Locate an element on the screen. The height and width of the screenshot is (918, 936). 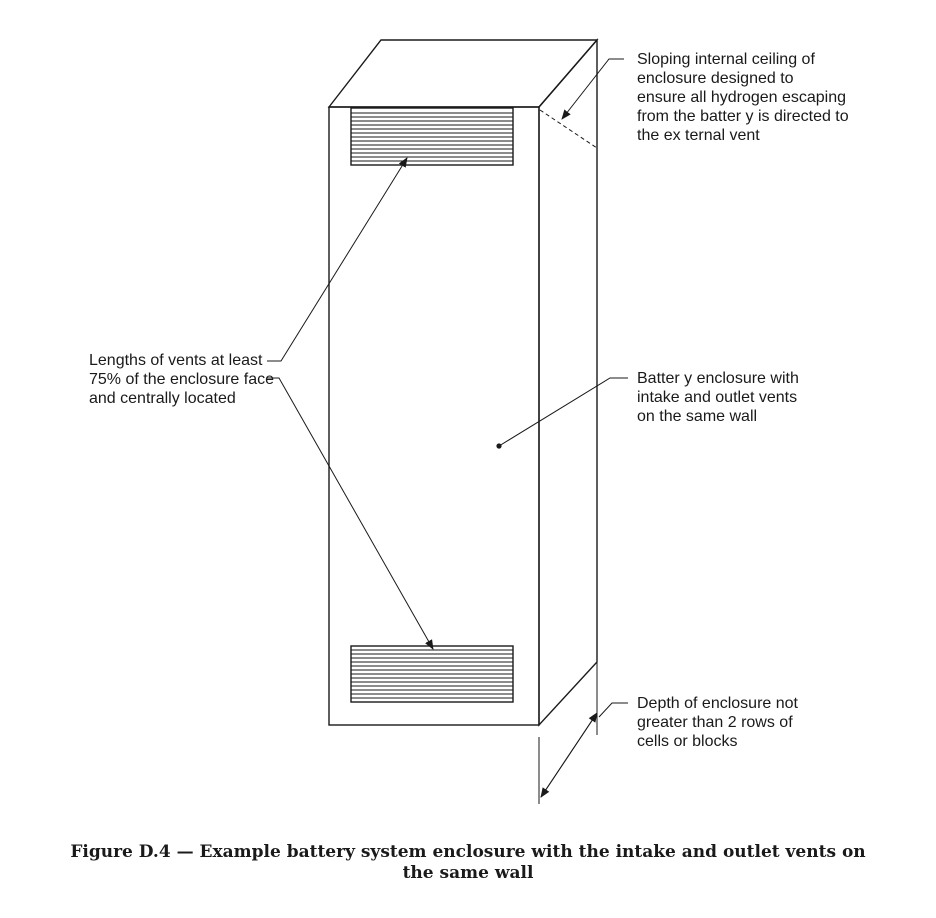
depth-label-line: Depth of enclosure not is located at coordinates (717, 703).